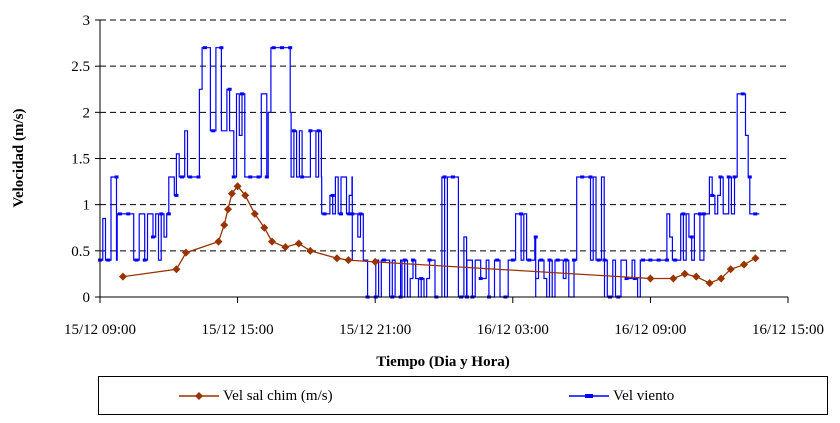  What do you see at coordinates (589, 396) in the screenshot?
I see `legend-marker-dash-icon` at bounding box center [589, 396].